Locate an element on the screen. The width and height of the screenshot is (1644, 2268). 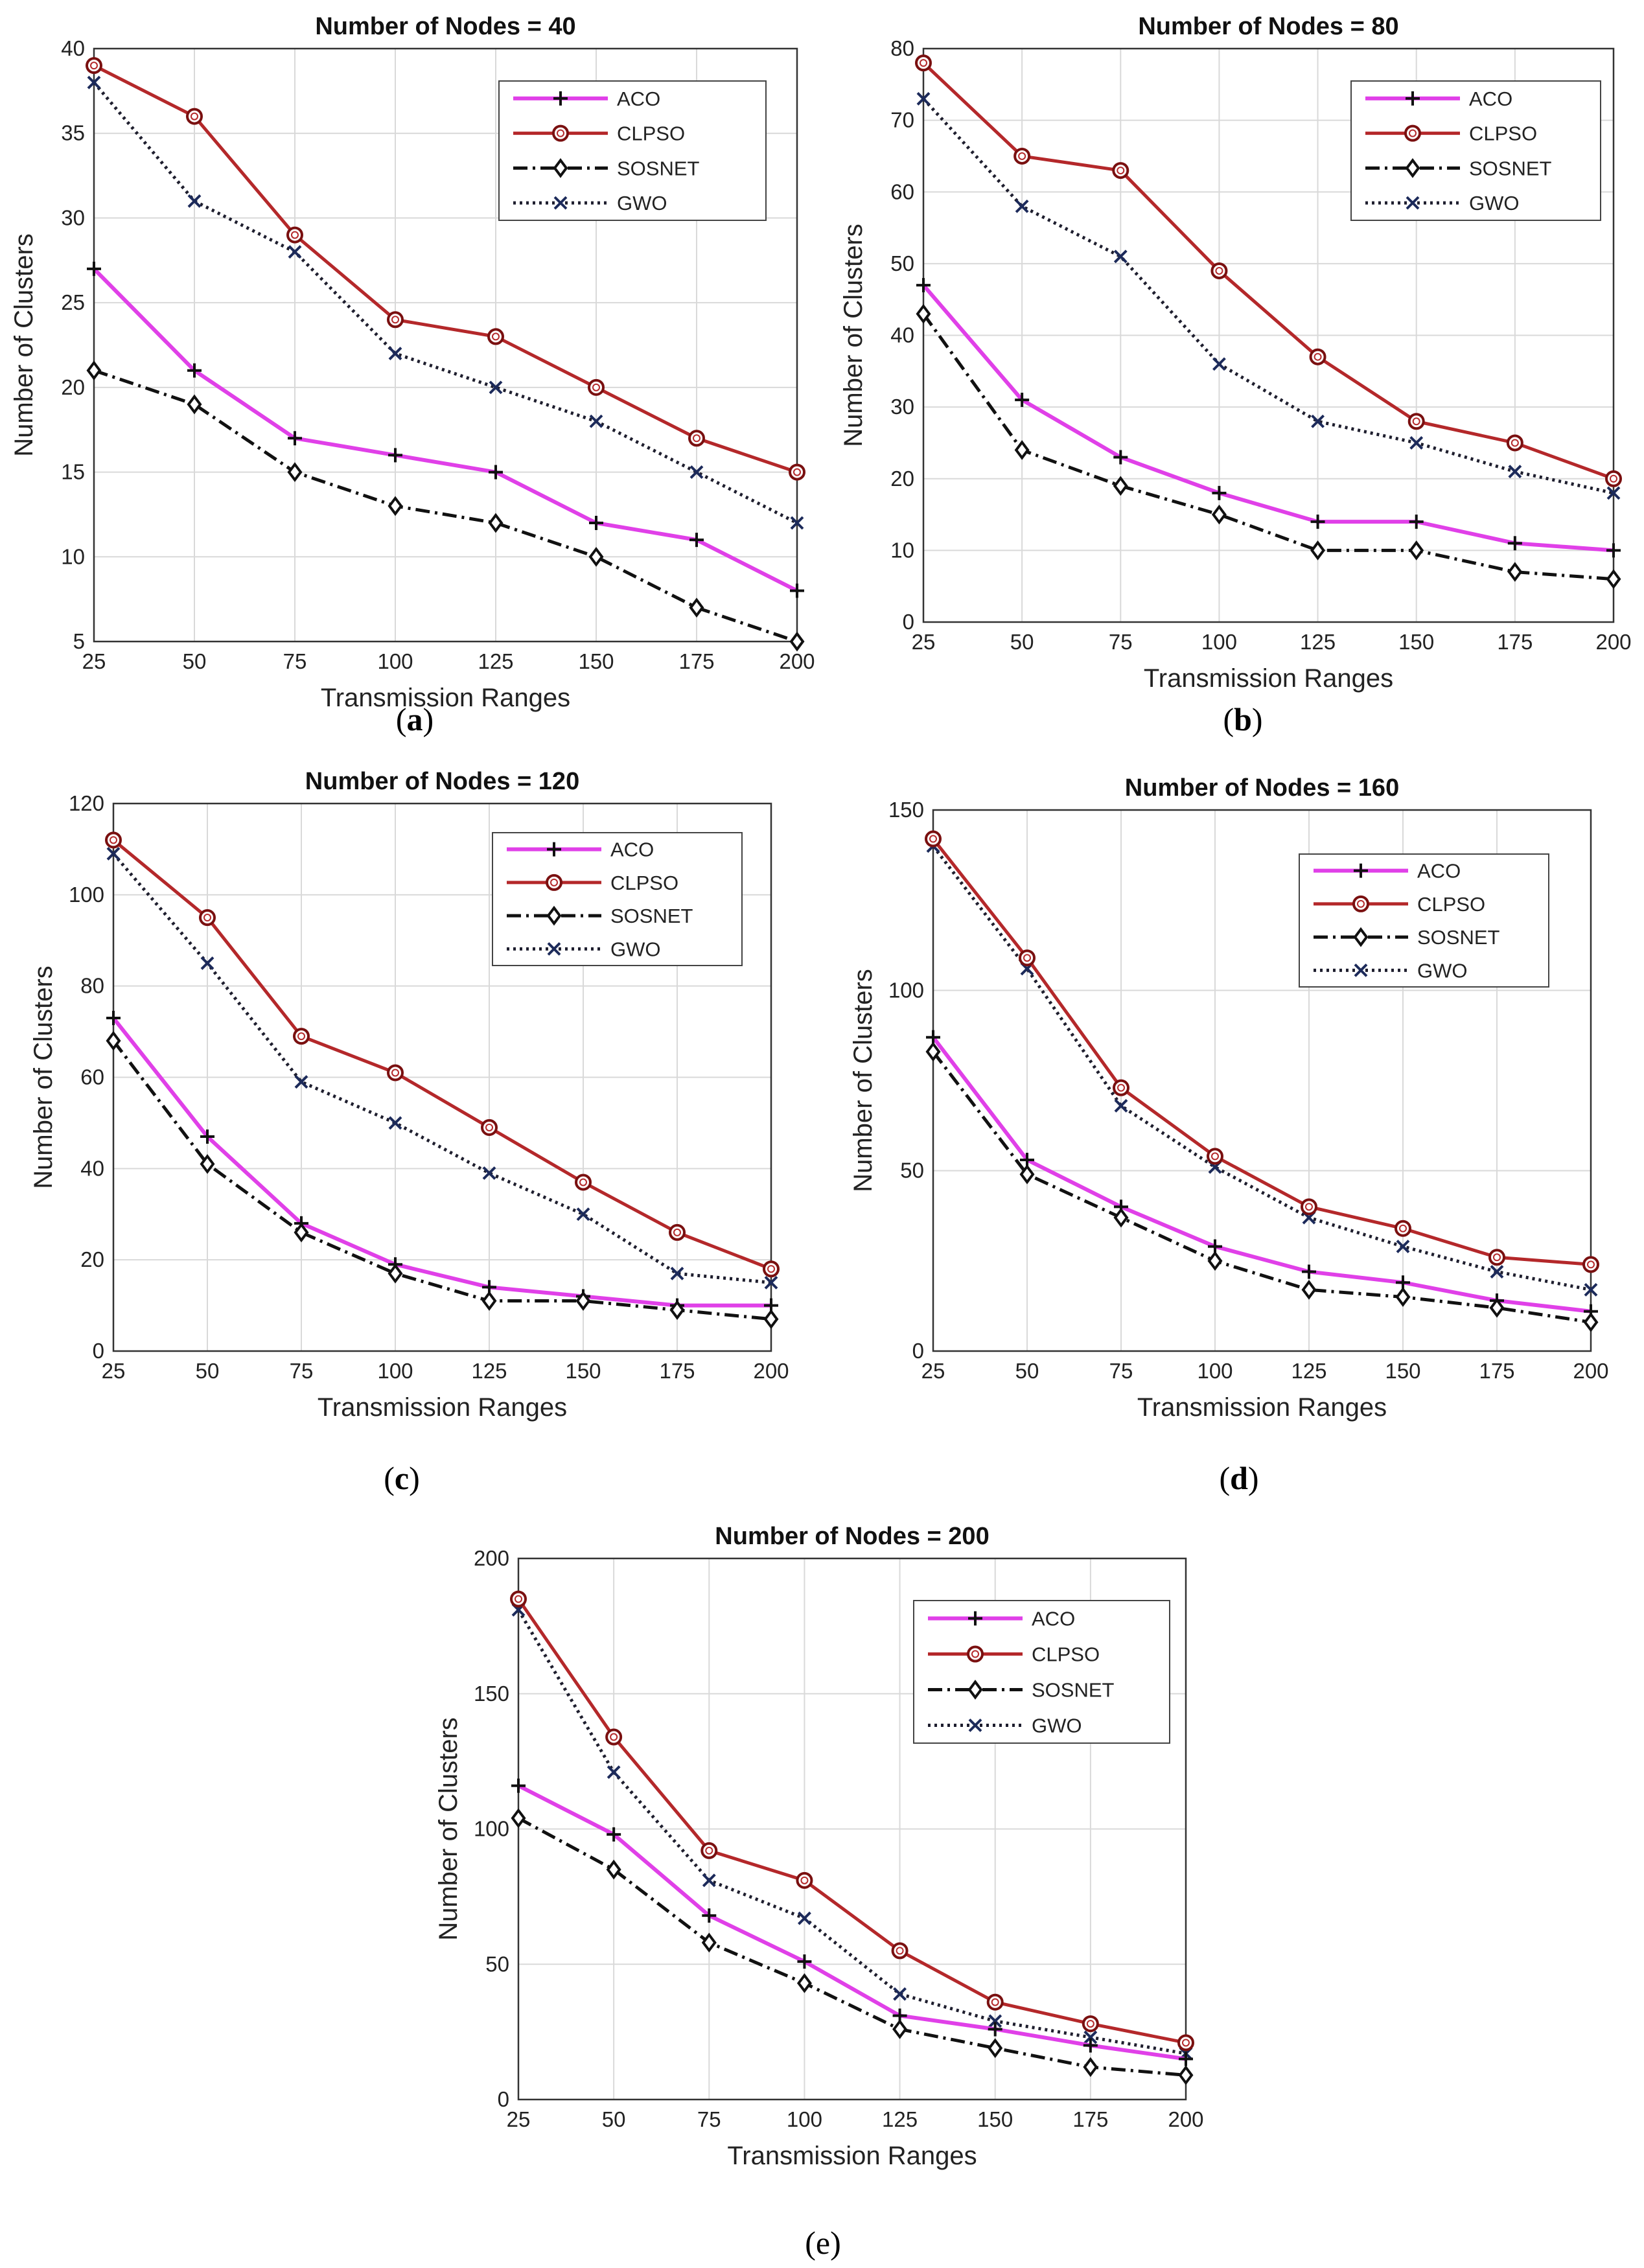
x-tick-label: 175 is located at coordinates (677, 1371).